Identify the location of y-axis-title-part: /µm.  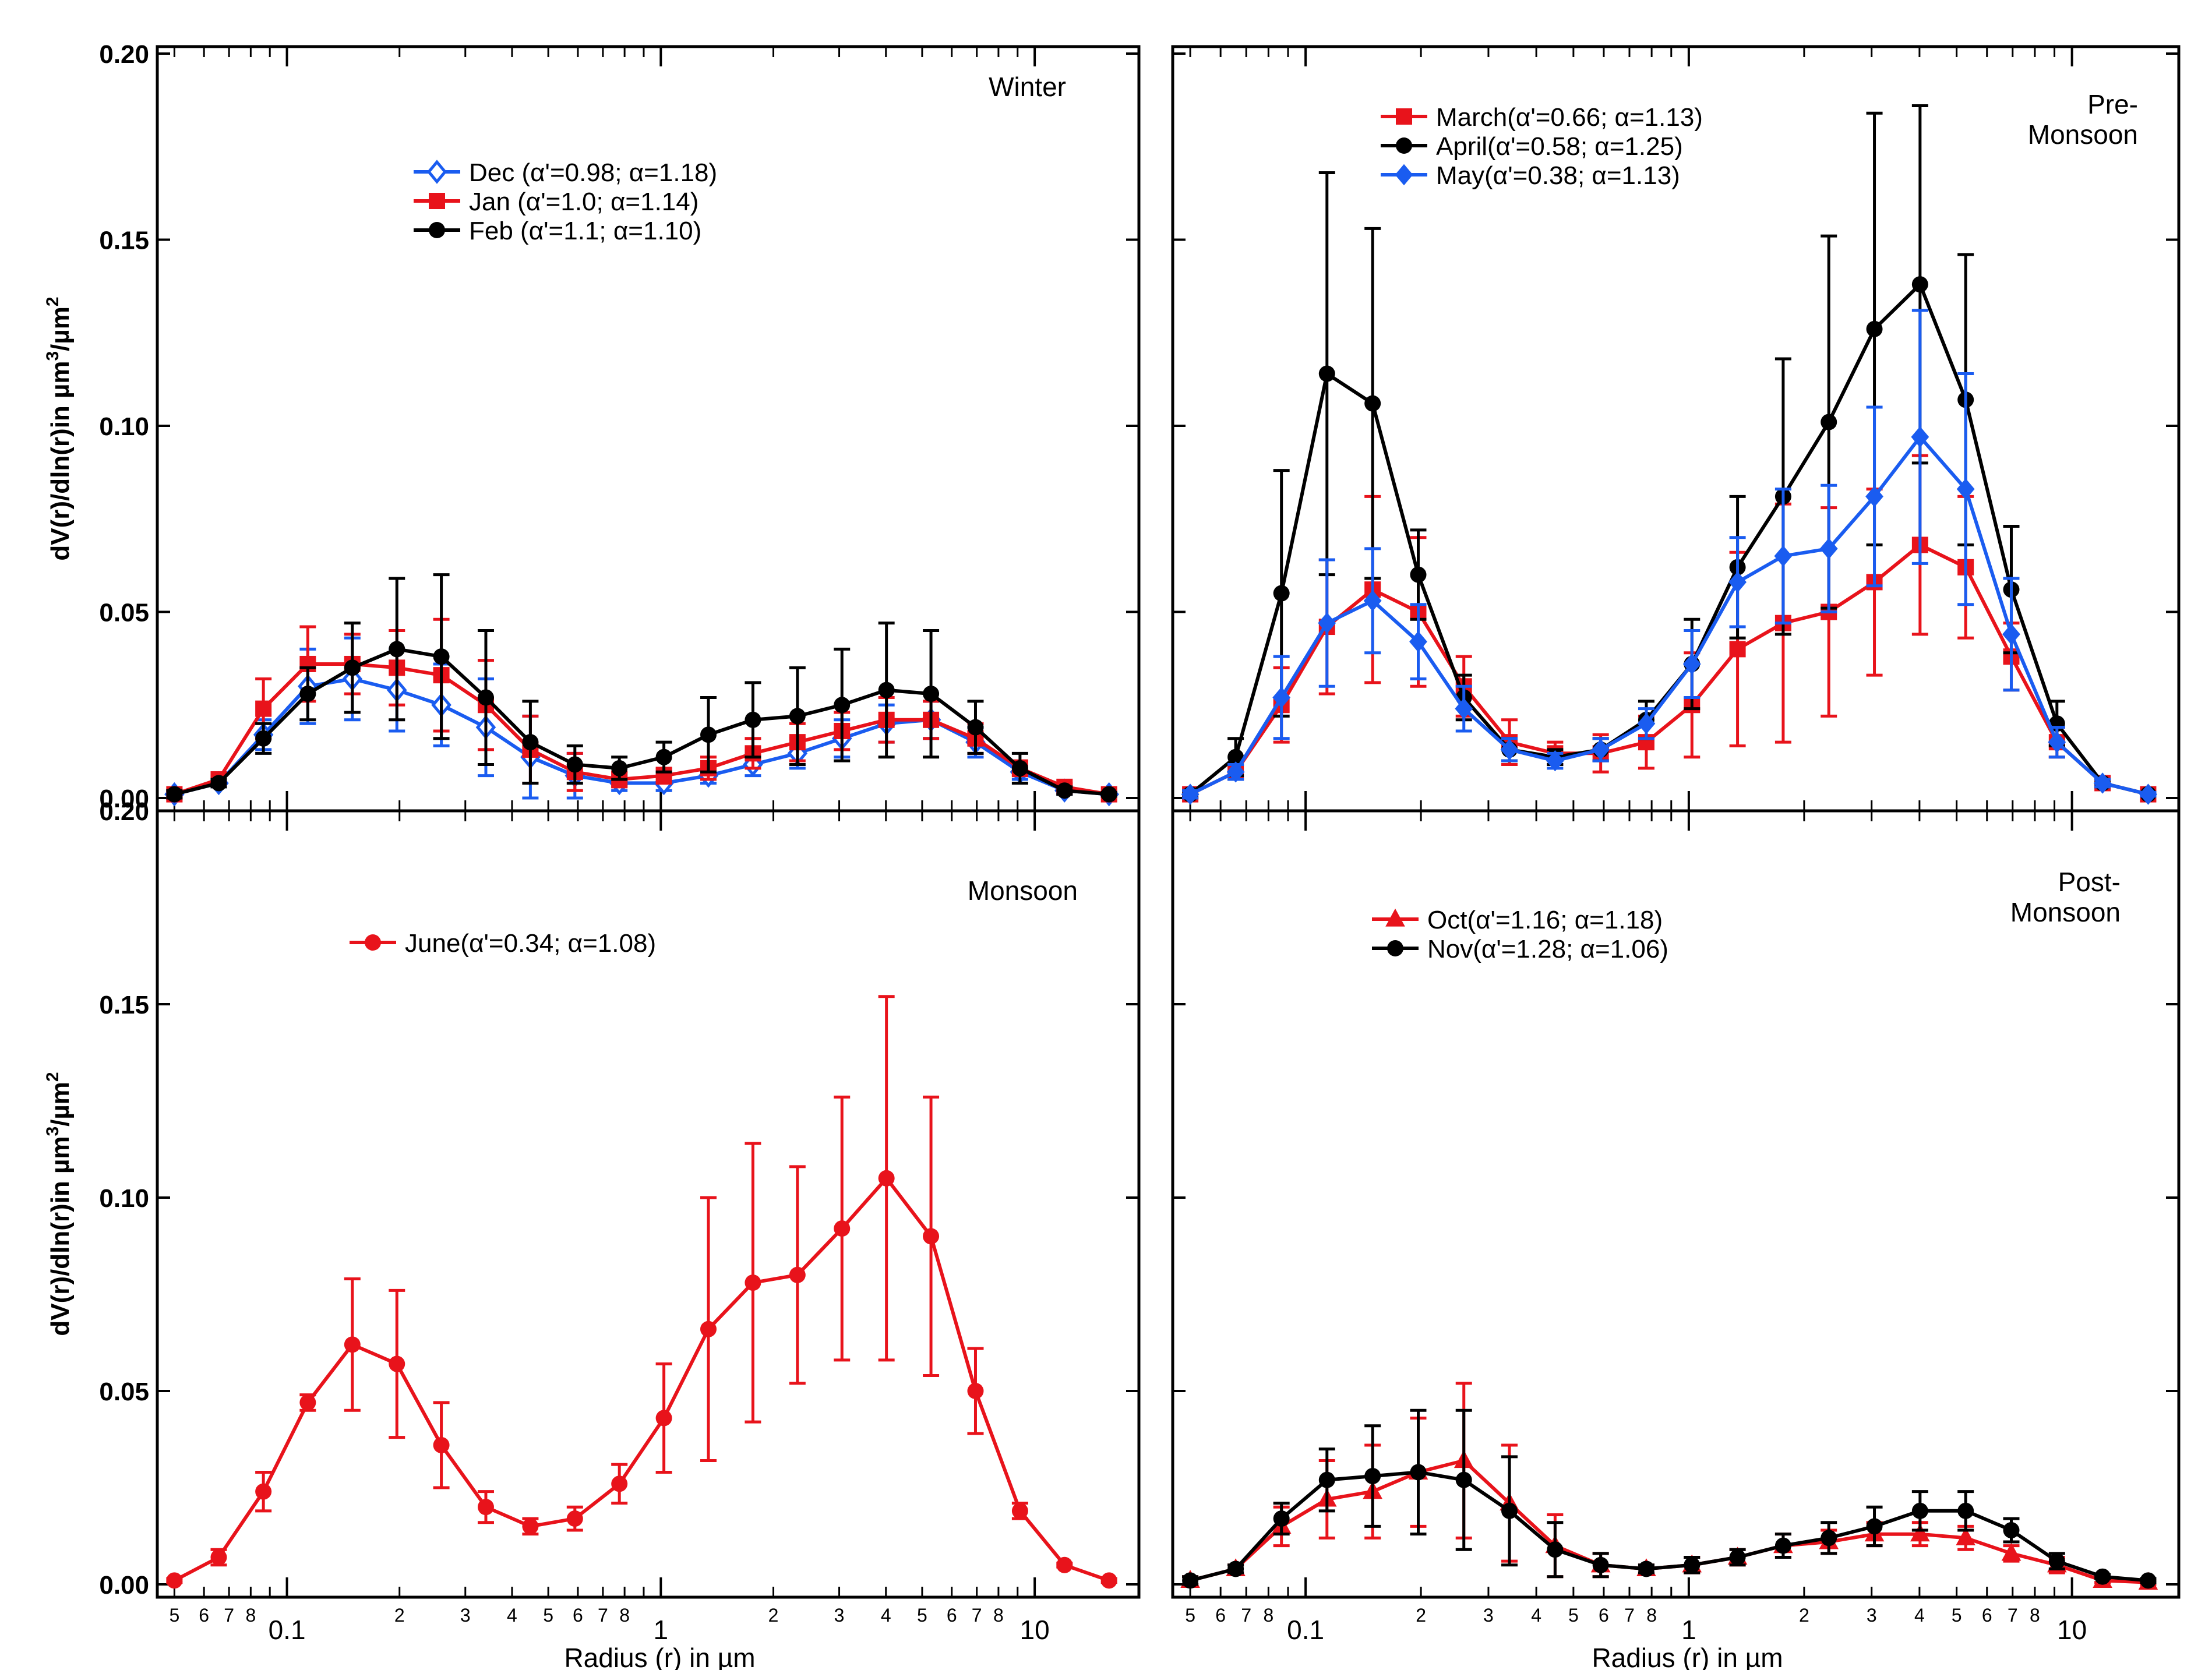
(61, 1104).